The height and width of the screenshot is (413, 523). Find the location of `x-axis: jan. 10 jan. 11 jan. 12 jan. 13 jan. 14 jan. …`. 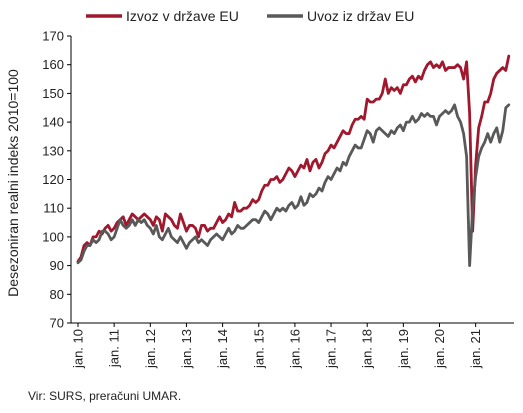

x-axis: jan. 10 jan. 11 jan. 12 jan. 13 jan. 14 jan. … is located at coordinates (292, 345).